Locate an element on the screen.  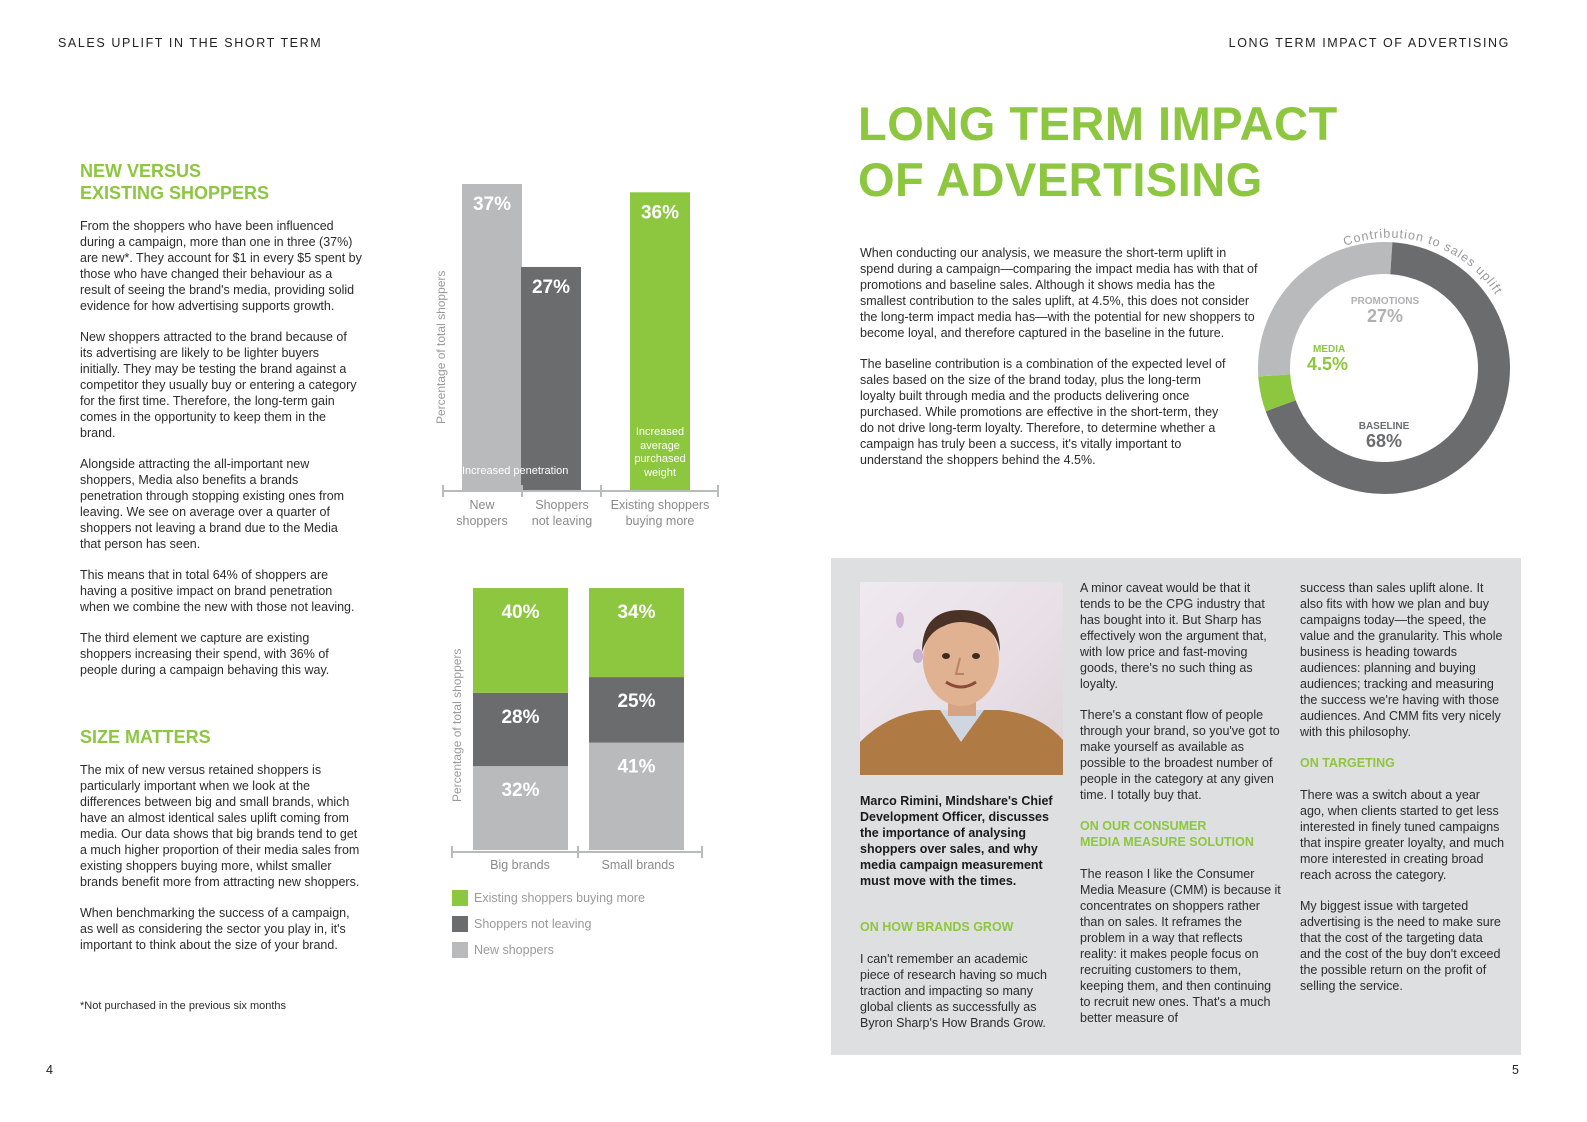
annotation-increased-penetration: Increased penetration is located at coordinates (515, 471).